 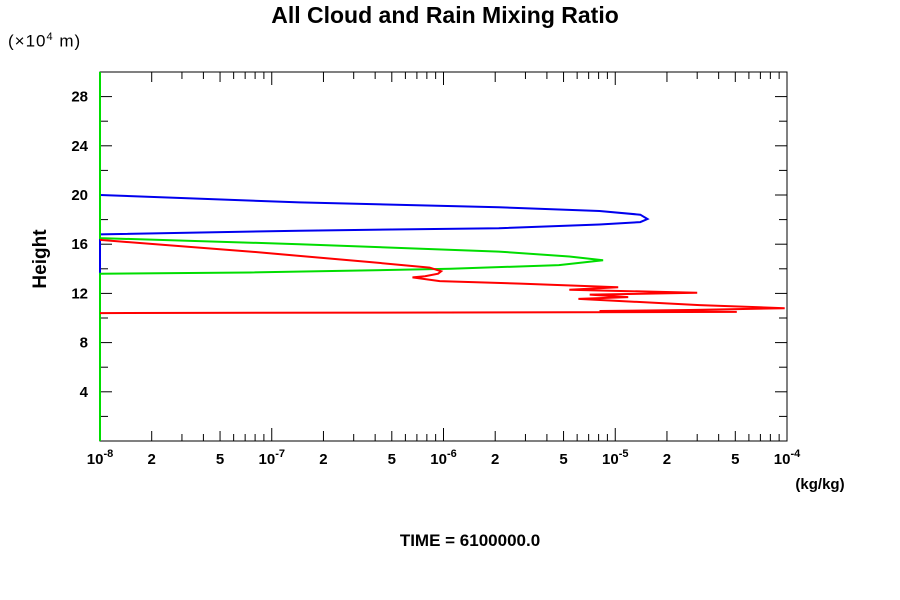 What do you see at coordinates (79, 293) in the screenshot?
I see `y-tick-label: 12` at bounding box center [79, 293].